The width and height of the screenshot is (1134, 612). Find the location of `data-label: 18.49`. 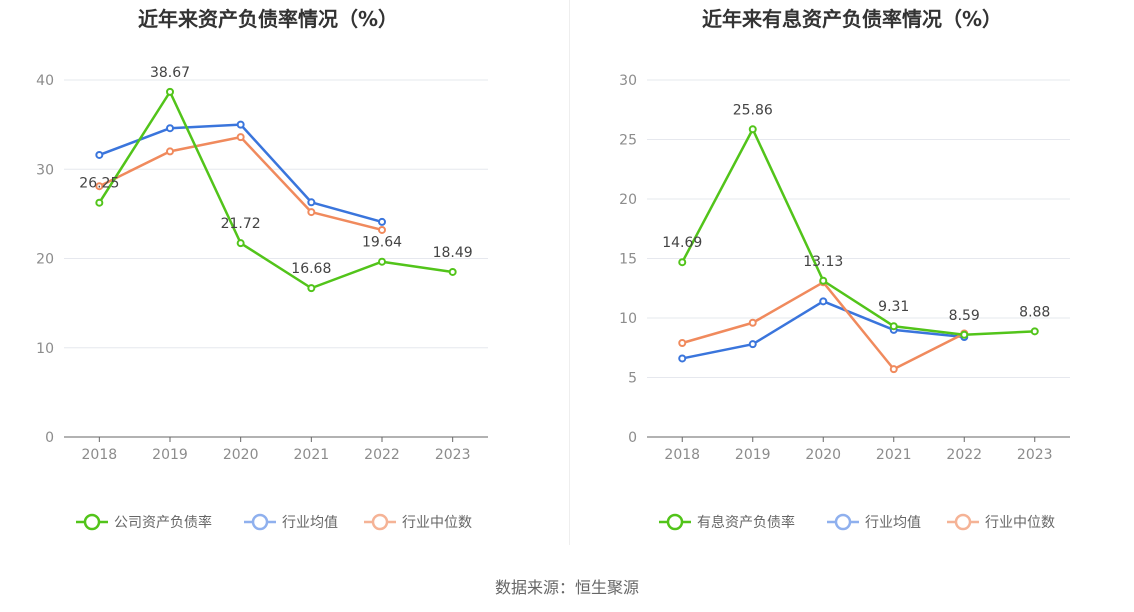

data-label: 18.49 is located at coordinates (453, 253).